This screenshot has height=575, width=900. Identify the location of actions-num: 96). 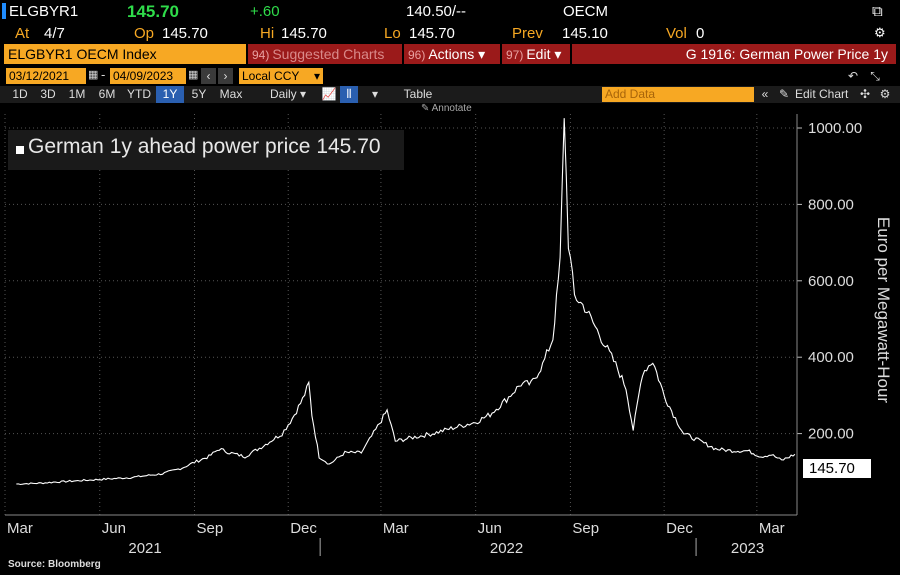
(417, 55).